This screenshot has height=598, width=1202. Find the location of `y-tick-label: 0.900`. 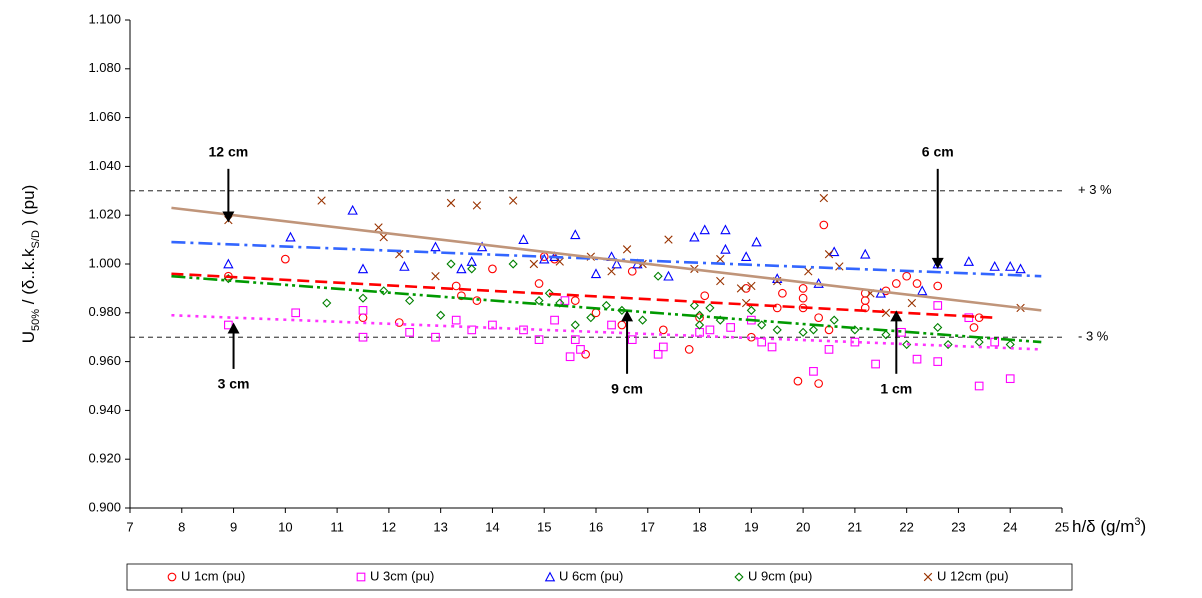

y-tick-label: 0.900 is located at coordinates (104, 506).